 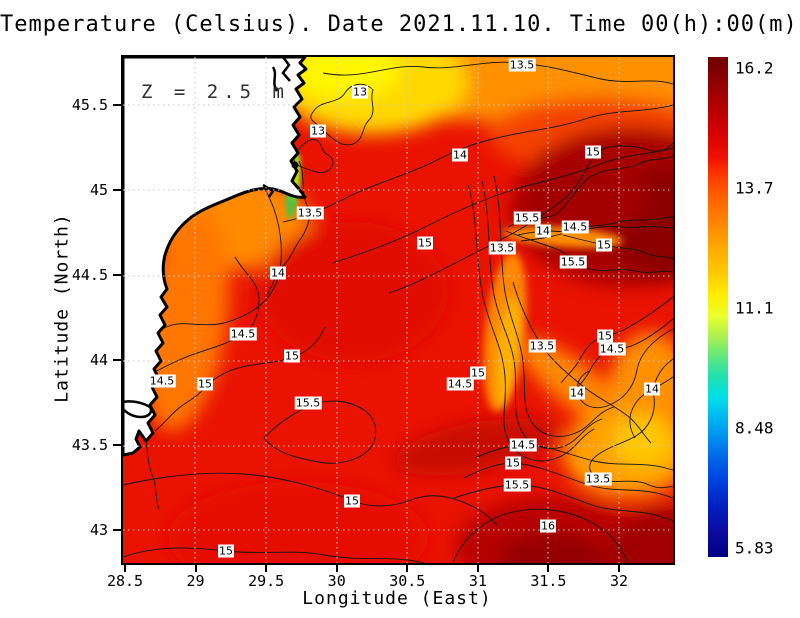 I want to click on x-tick-label: 31, so click(x=477, y=581).